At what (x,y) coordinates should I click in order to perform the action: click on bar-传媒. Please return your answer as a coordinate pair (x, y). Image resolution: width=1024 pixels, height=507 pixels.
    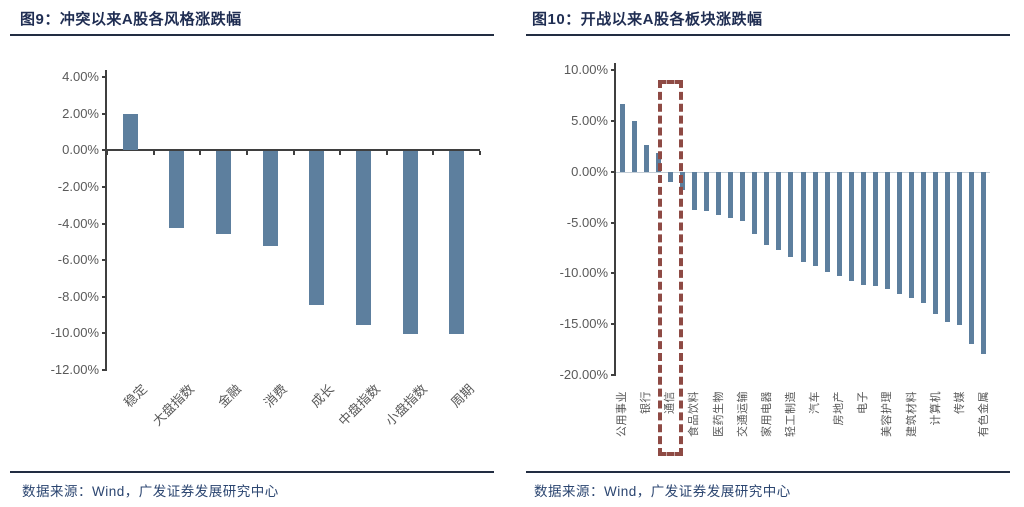
    Looking at the image, I should click on (960, 248).